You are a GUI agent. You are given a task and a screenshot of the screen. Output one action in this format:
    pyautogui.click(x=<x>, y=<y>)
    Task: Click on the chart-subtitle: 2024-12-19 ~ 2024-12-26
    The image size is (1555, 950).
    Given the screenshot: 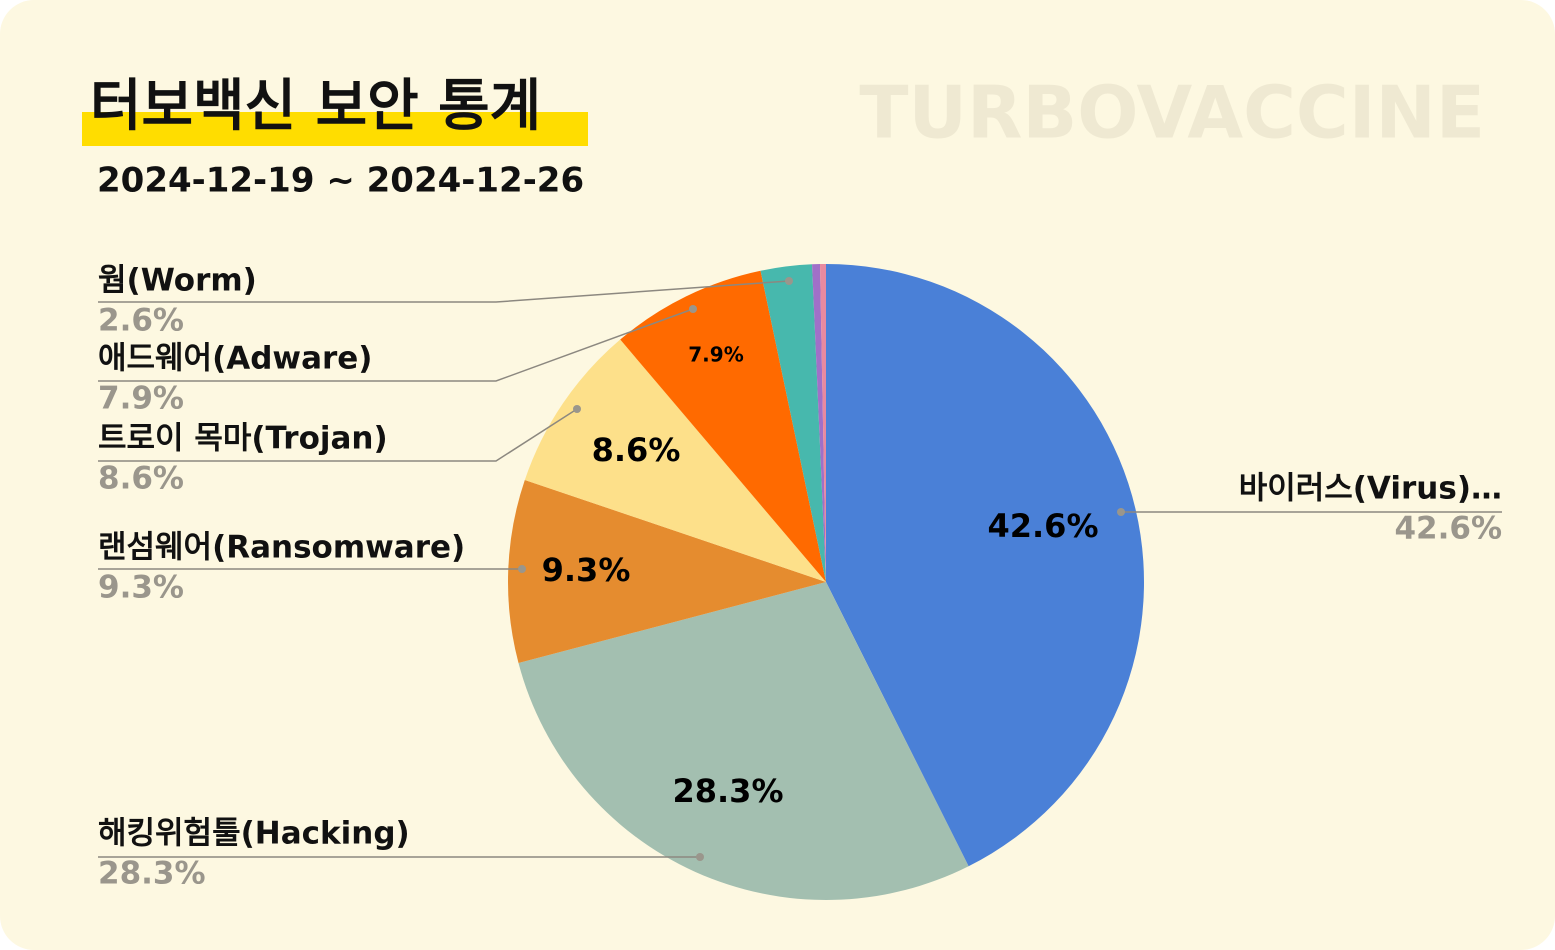 What is the action you would take?
    pyautogui.click(x=340, y=181)
    